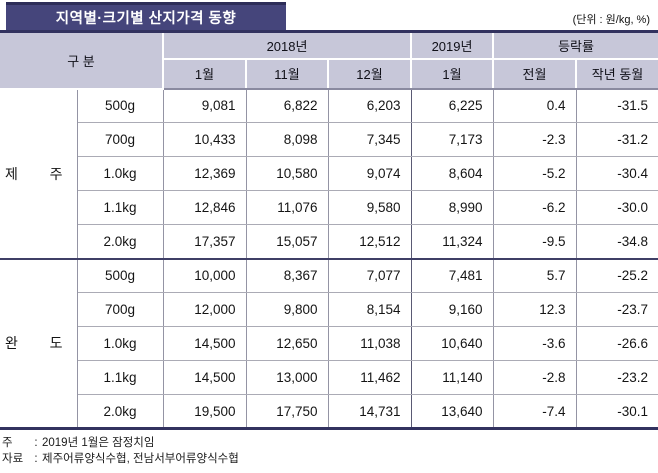 The height and width of the screenshot is (473, 658). What do you see at coordinates (535, 207) in the screenshot?
I see `value-cell: -6.2` at bounding box center [535, 207].